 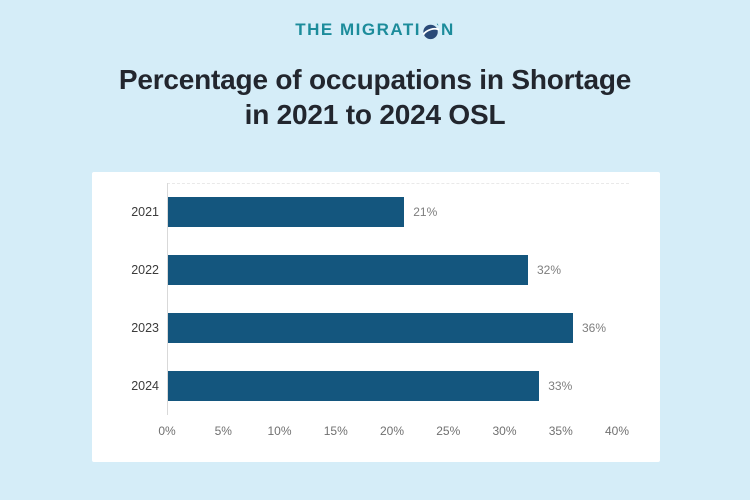 What do you see at coordinates (279, 431) in the screenshot?
I see `x-tick-label: 10%` at bounding box center [279, 431].